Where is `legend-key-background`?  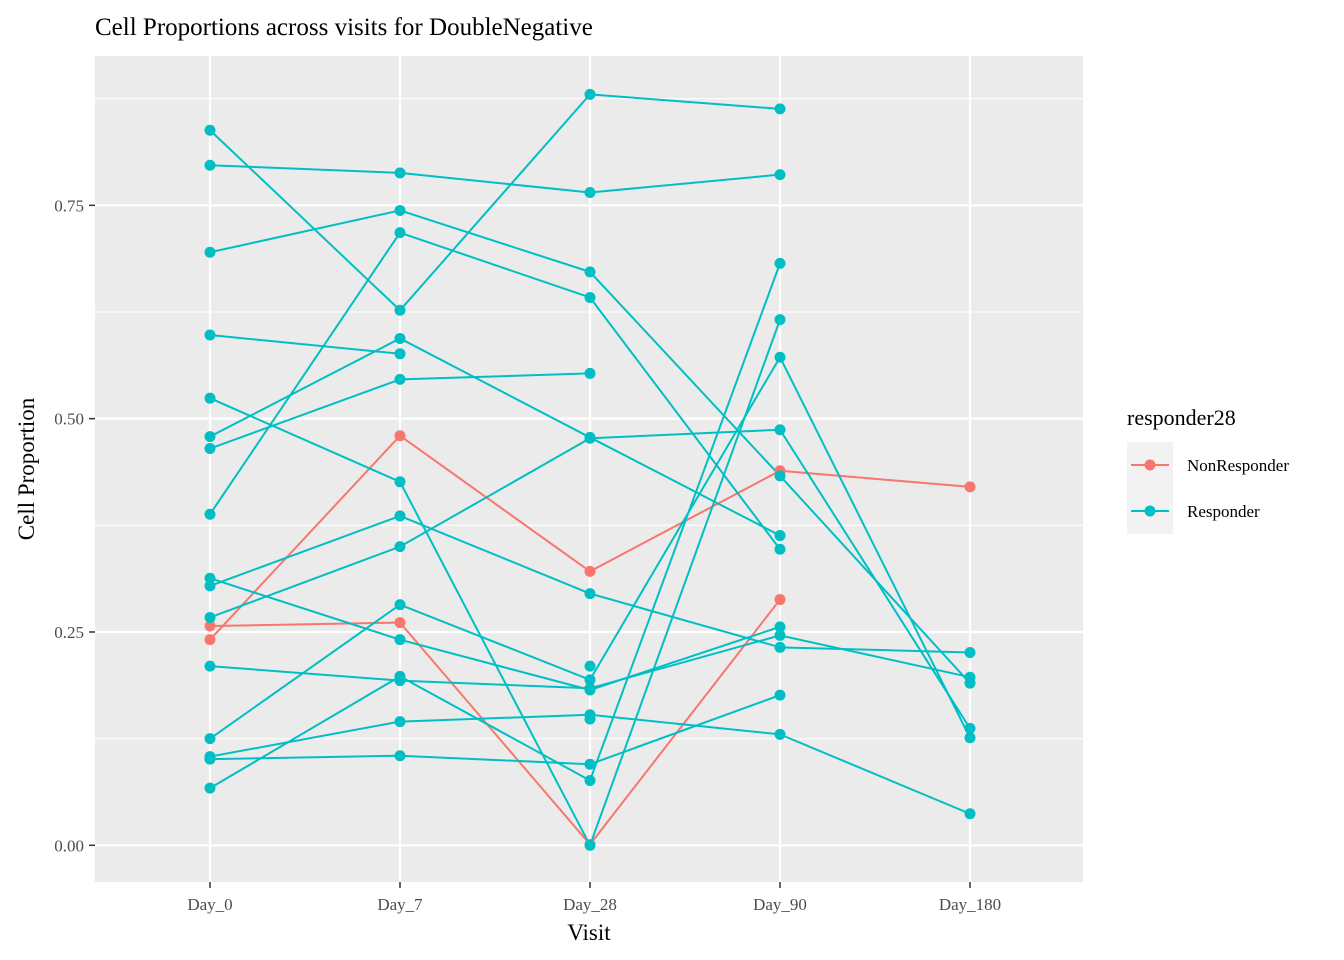
legend-key-background is located at coordinates (1150, 488).